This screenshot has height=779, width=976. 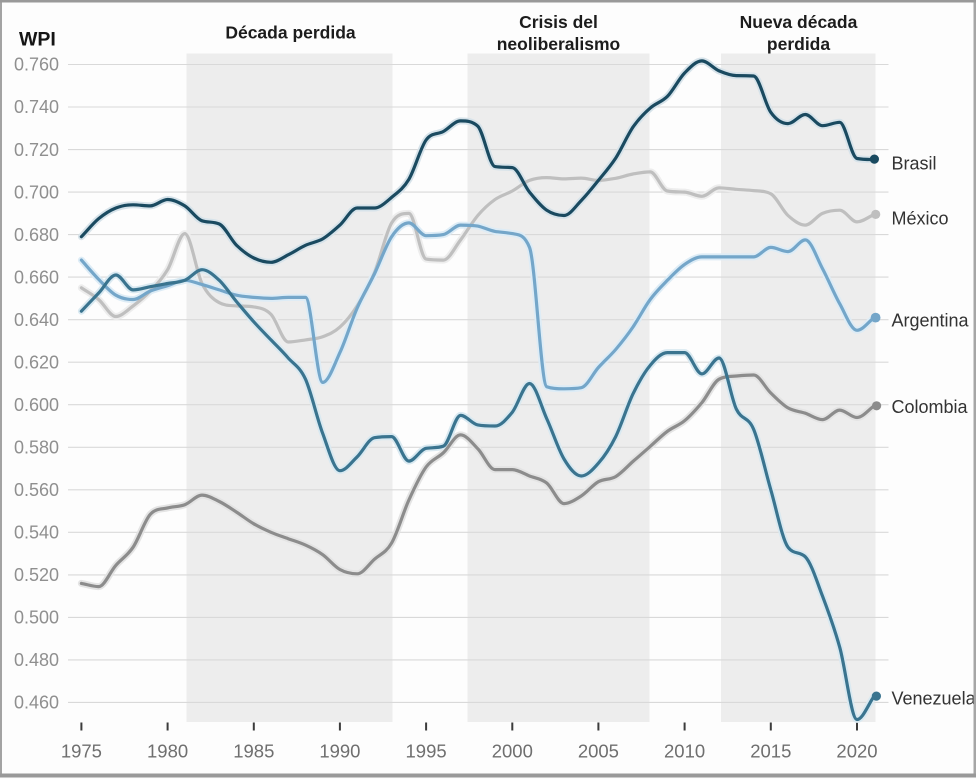 What do you see at coordinates (930, 407) in the screenshot?
I see `svg-text: Colombia` at bounding box center [930, 407].